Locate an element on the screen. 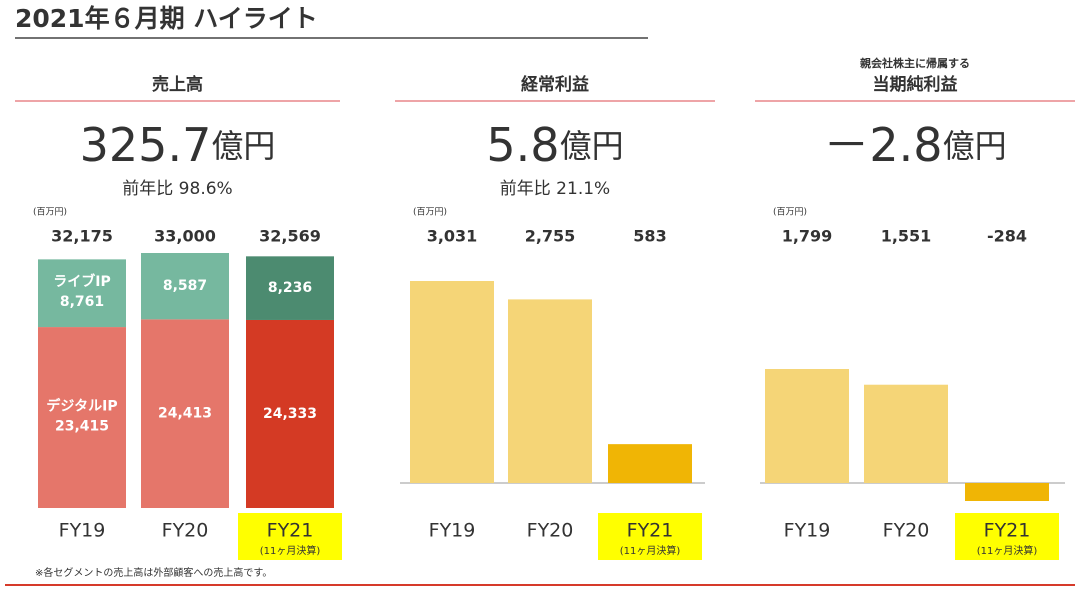 The height and width of the screenshot is (596, 1080). total-label: 32,569 is located at coordinates (290, 236).